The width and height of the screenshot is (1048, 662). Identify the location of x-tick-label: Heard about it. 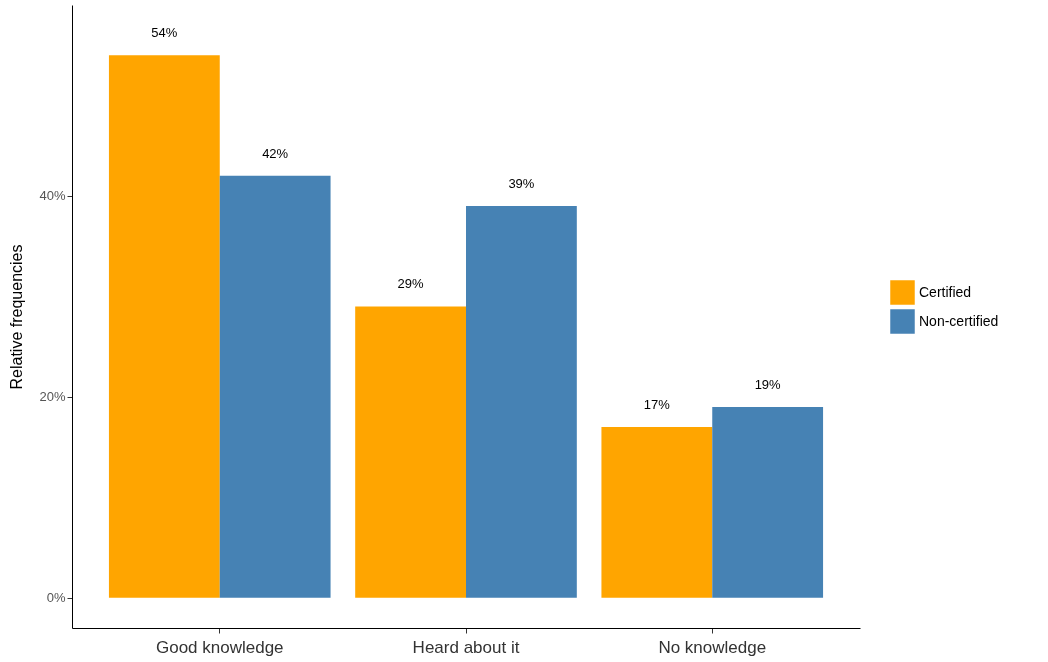
(466, 647).